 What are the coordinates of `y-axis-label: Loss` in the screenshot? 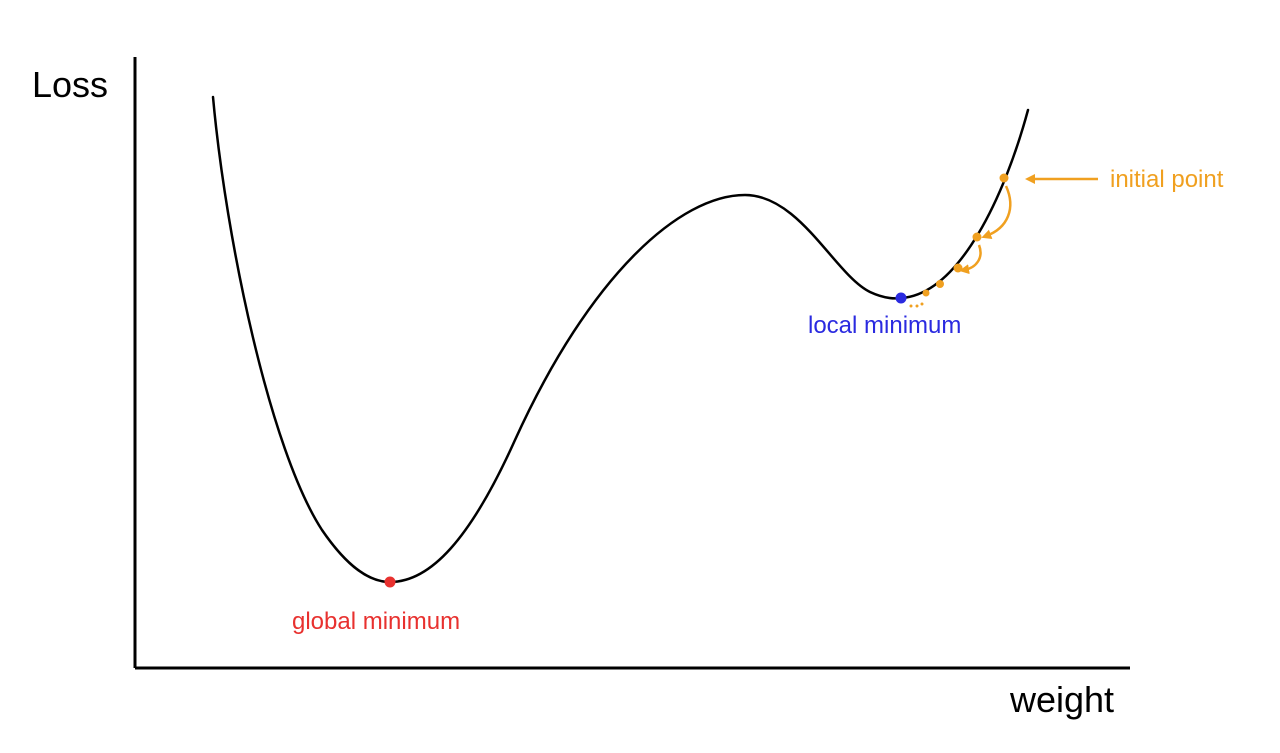 It's located at (70, 84).